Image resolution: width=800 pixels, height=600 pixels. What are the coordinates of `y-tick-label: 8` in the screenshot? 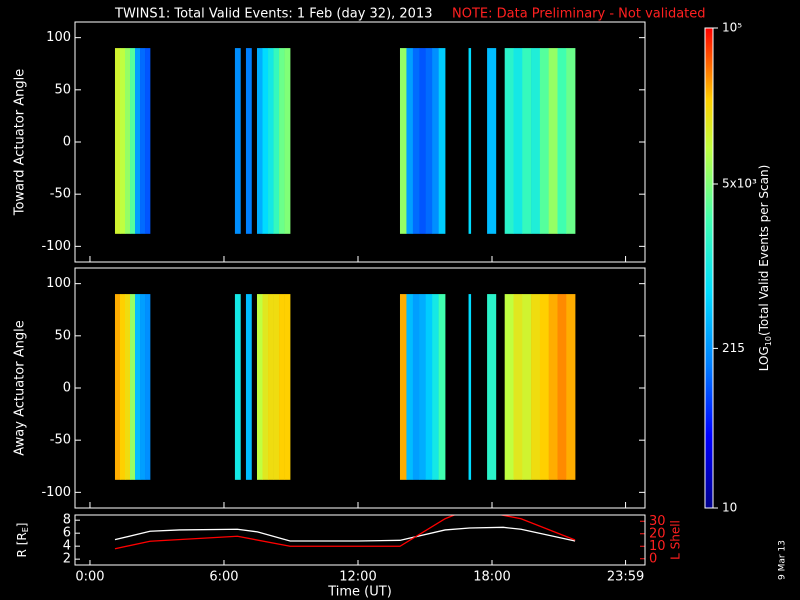 It's located at (67, 520).